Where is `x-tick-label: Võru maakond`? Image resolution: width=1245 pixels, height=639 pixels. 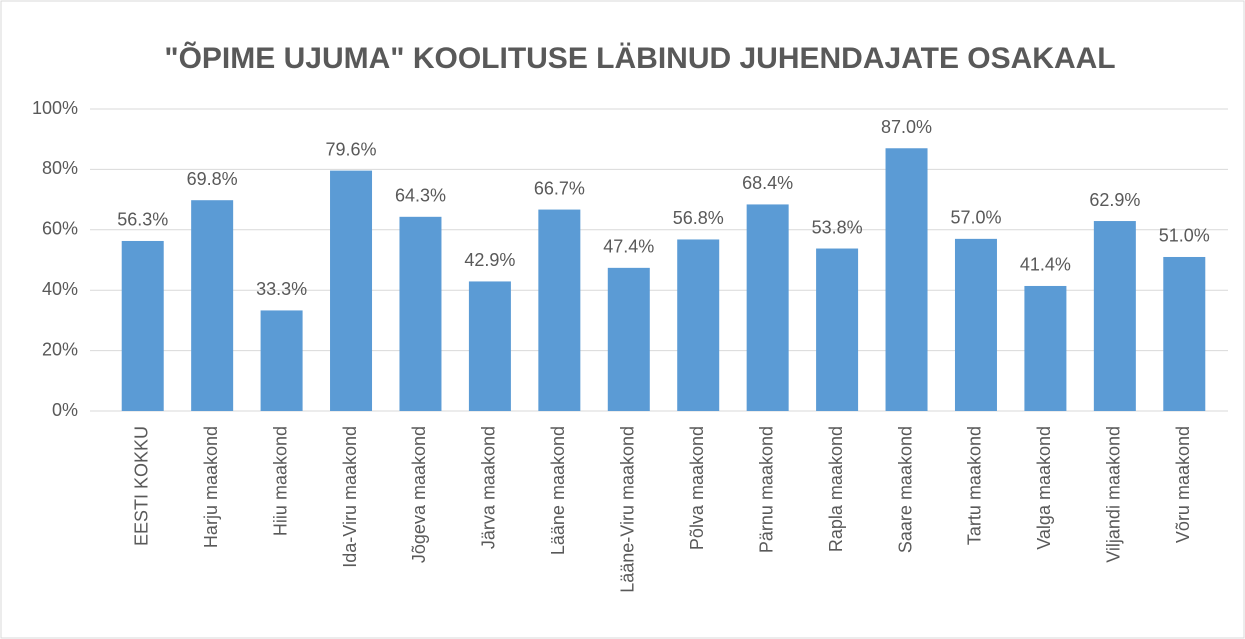
x-tick-label: Võru maakond is located at coordinates (1183, 484).